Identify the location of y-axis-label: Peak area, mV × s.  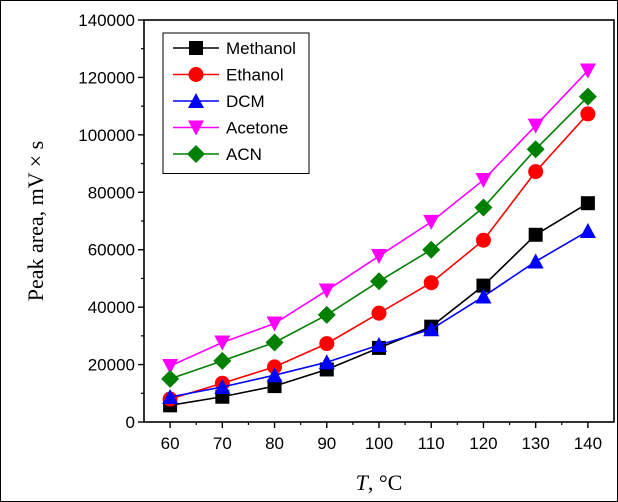
(35, 221).